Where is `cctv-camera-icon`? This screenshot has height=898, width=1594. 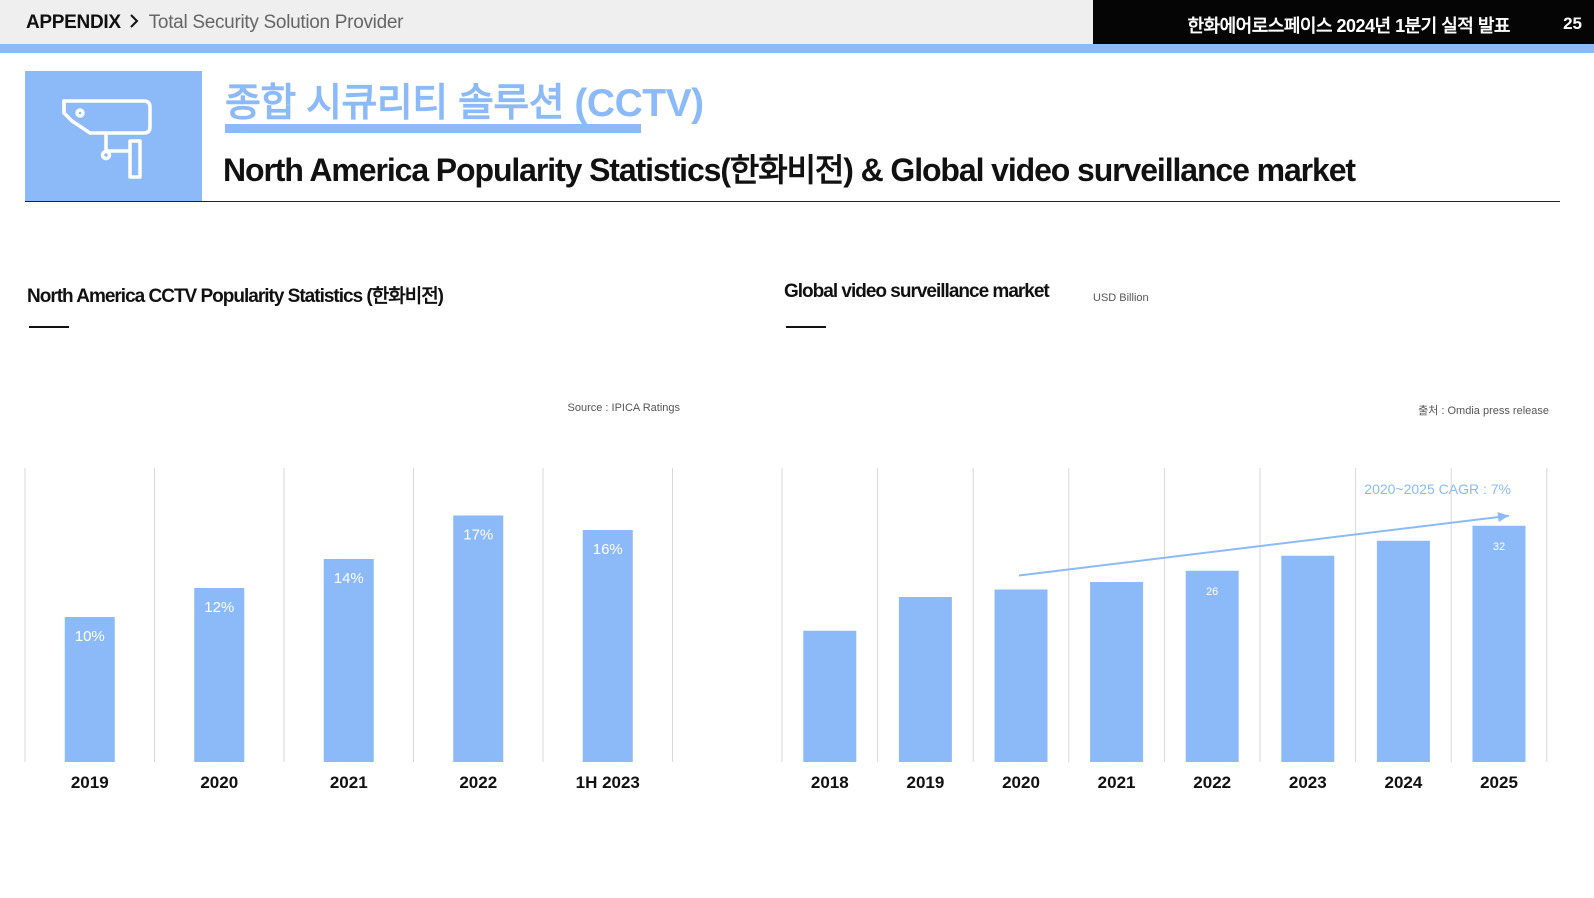 cctv-camera-icon is located at coordinates (107, 139).